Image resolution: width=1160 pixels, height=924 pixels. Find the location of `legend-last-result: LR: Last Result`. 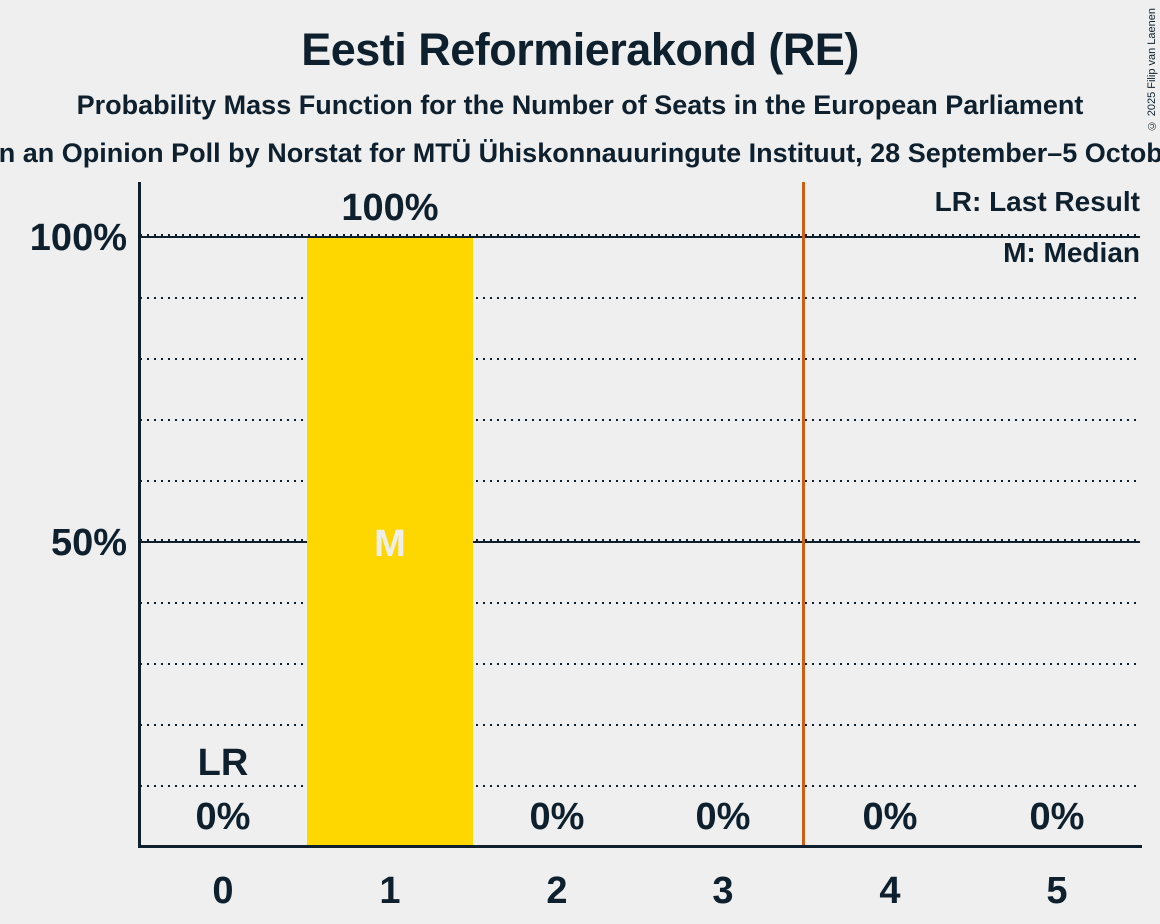

legend-last-result: LR: Last Result is located at coordinates (1037, 201).